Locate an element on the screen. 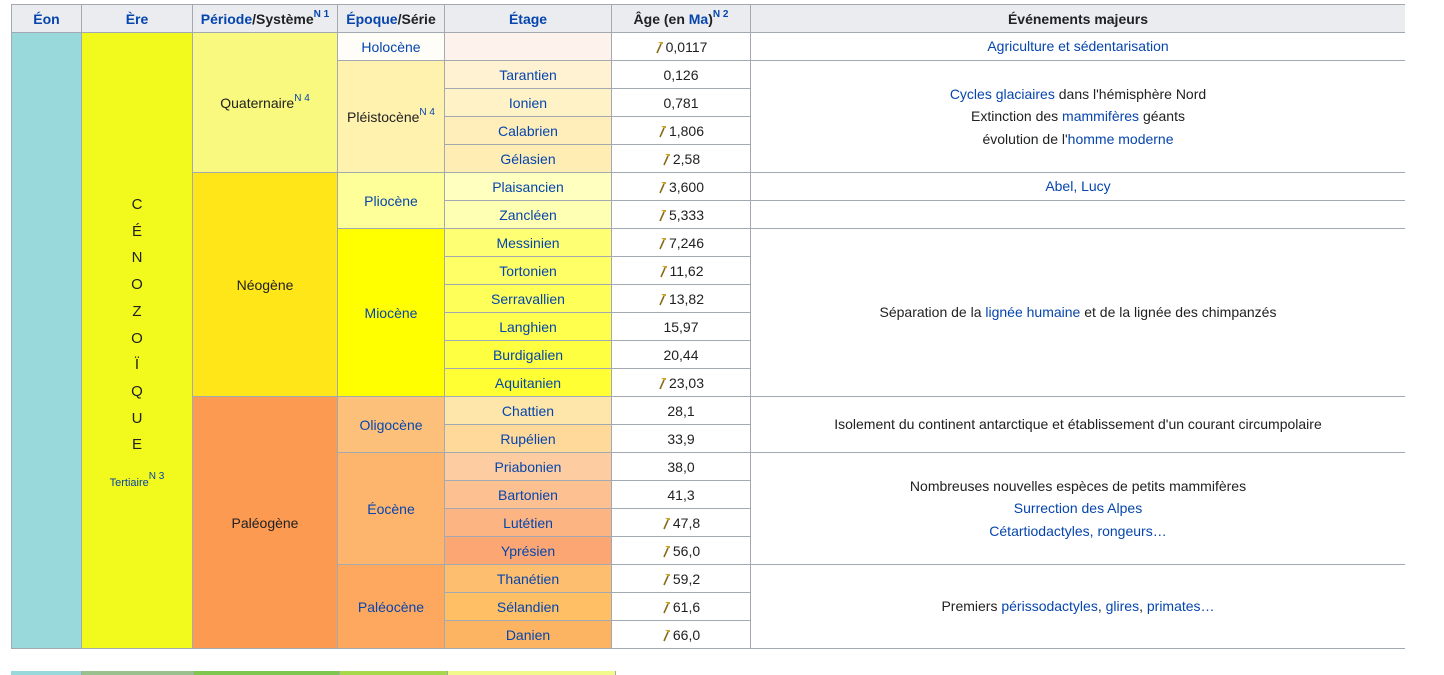  age-value: 38,0 is located at coordinates (681, 466).